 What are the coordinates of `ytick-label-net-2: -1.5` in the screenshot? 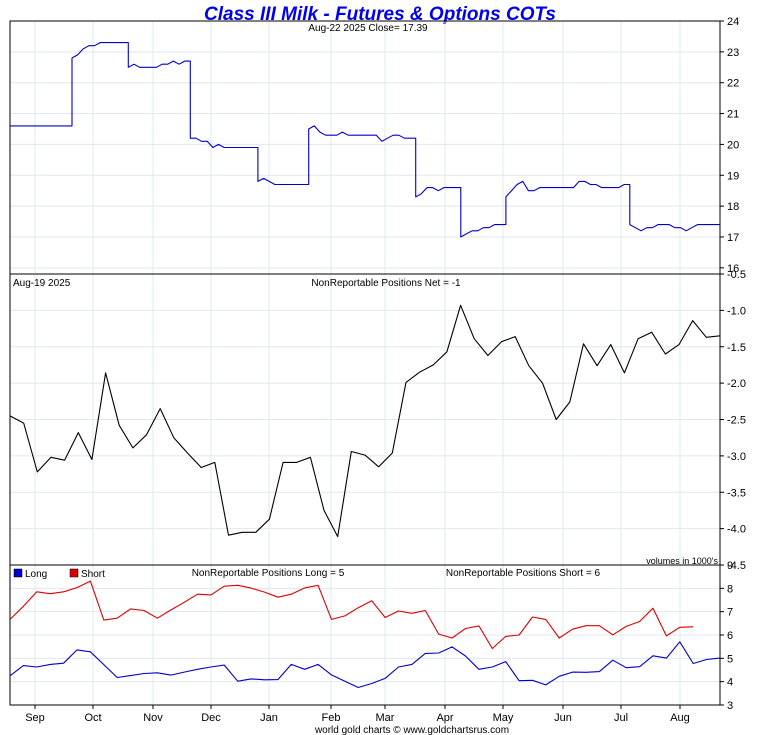 It's located at (736, 348).